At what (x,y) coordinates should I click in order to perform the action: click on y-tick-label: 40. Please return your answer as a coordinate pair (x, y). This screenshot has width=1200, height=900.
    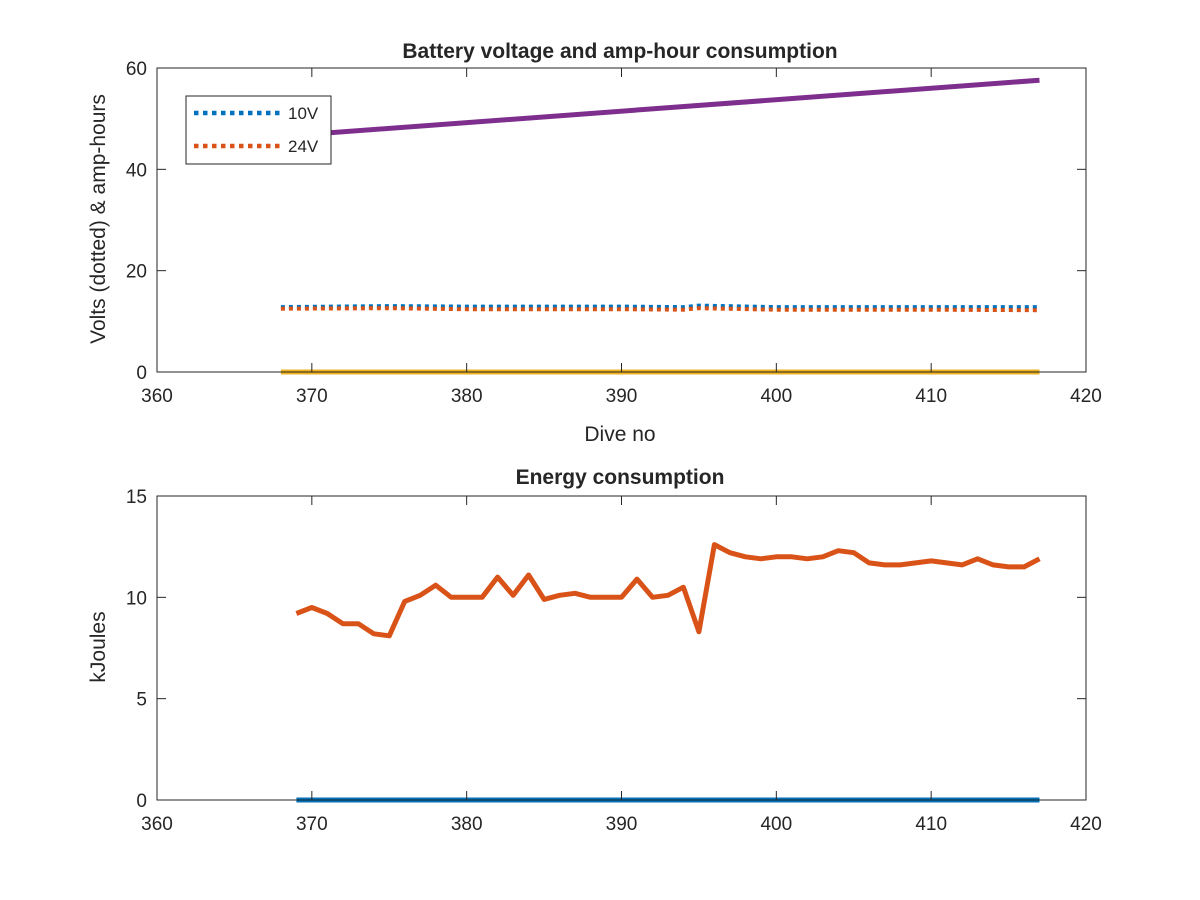
    Looking at the image, I should click on (136, 170).